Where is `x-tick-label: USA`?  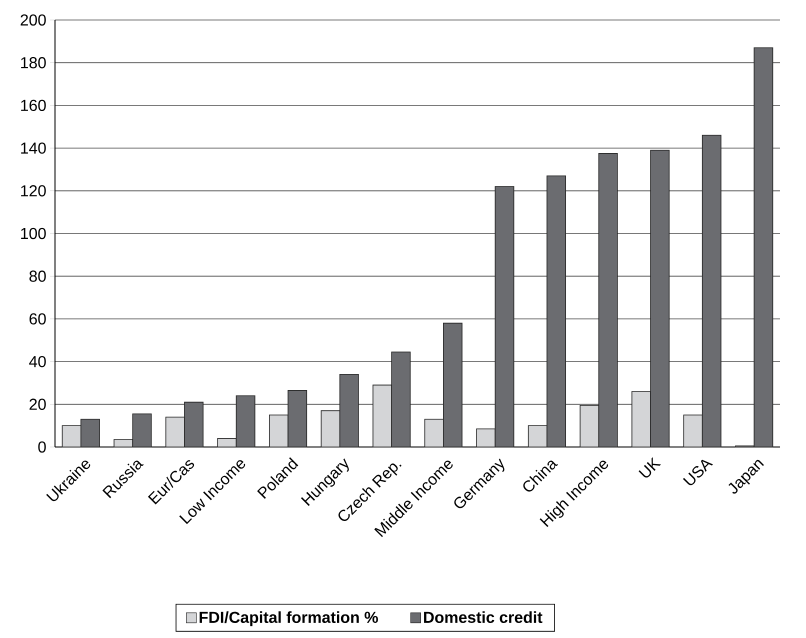
x-tick-label: USA is located at coordinates (697, 473).